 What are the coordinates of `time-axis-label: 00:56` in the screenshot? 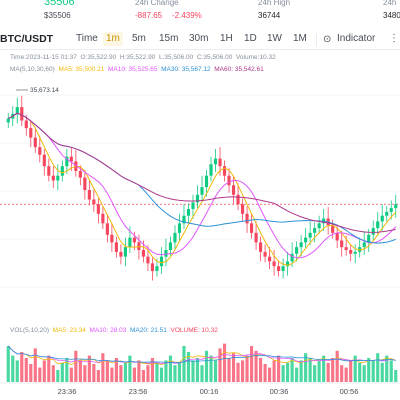 It's located at (349, 391).